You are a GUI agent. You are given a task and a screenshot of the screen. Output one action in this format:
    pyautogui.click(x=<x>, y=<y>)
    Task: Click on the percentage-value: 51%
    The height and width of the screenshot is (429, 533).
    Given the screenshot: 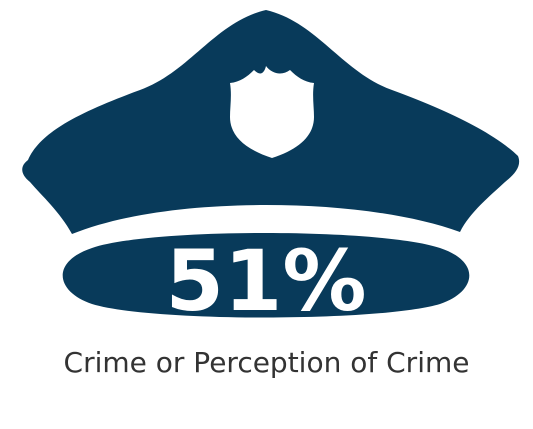 What is the action you would take?
    pyautogui.click(x=265, y=281)
    